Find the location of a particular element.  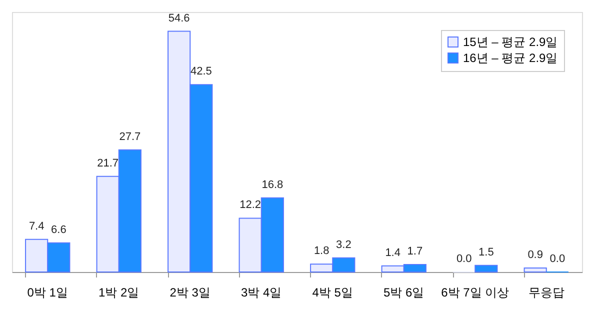

x-tick-label: 4박 5일 is located at coordinates (332, 293).